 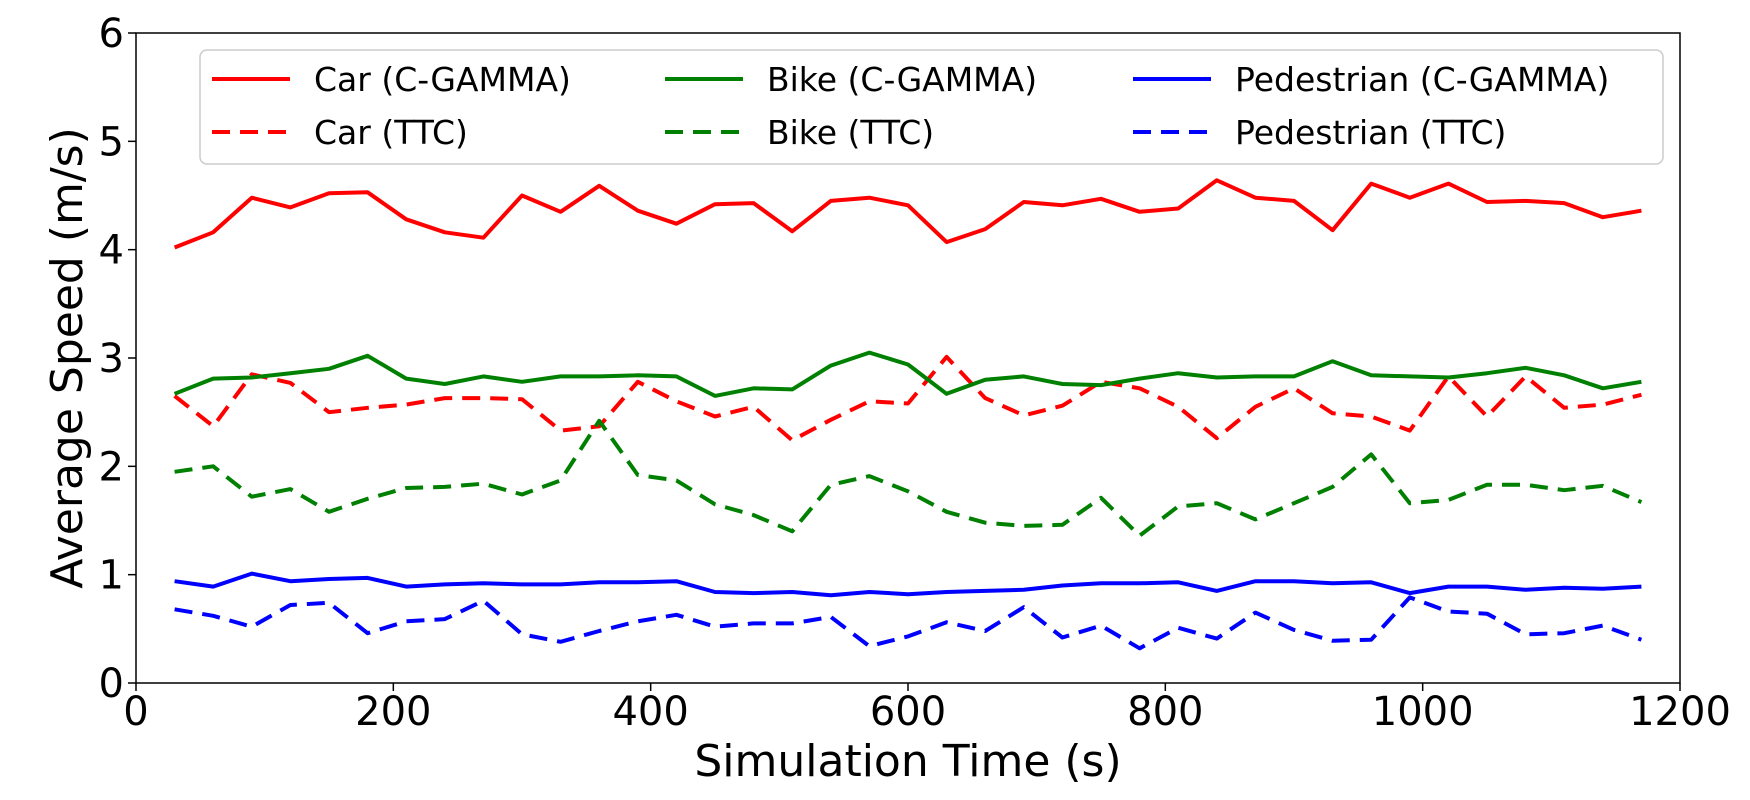 What do you see at coordinates (111, 34) in the screenshot?
I see `y-tick-label: 6` at bounding box center [111, 34].